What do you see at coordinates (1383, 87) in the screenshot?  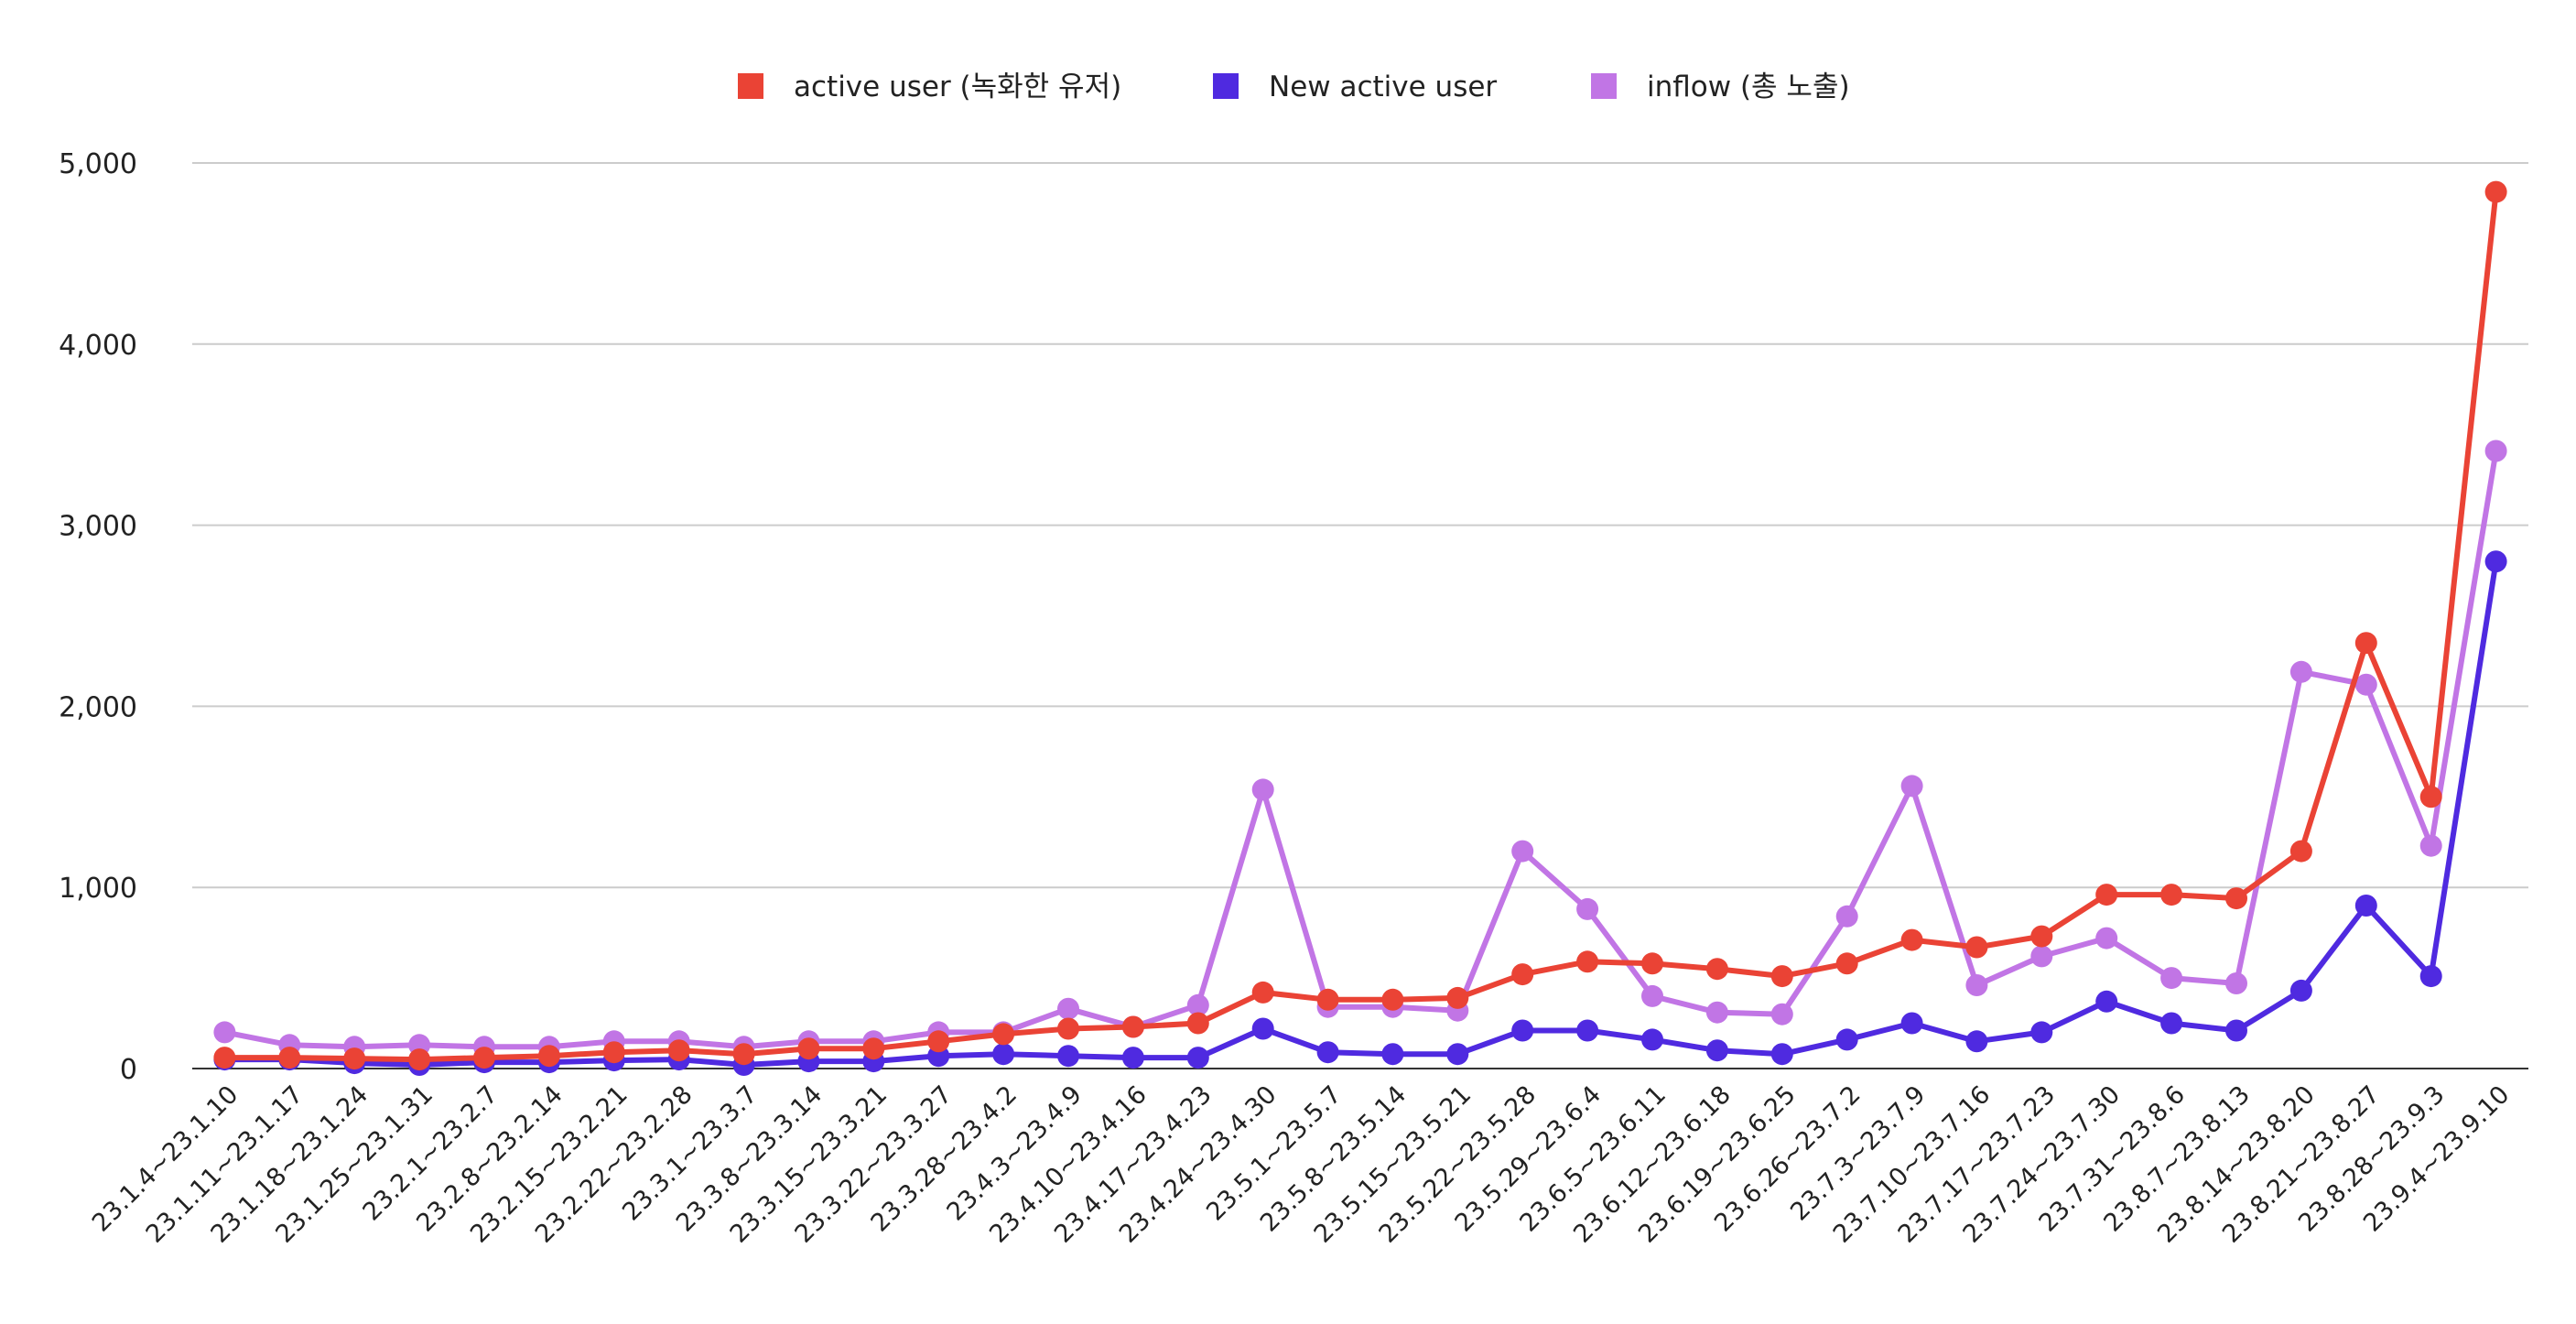 I see `legend-label: New active user` at bounding box center [1383, 87].